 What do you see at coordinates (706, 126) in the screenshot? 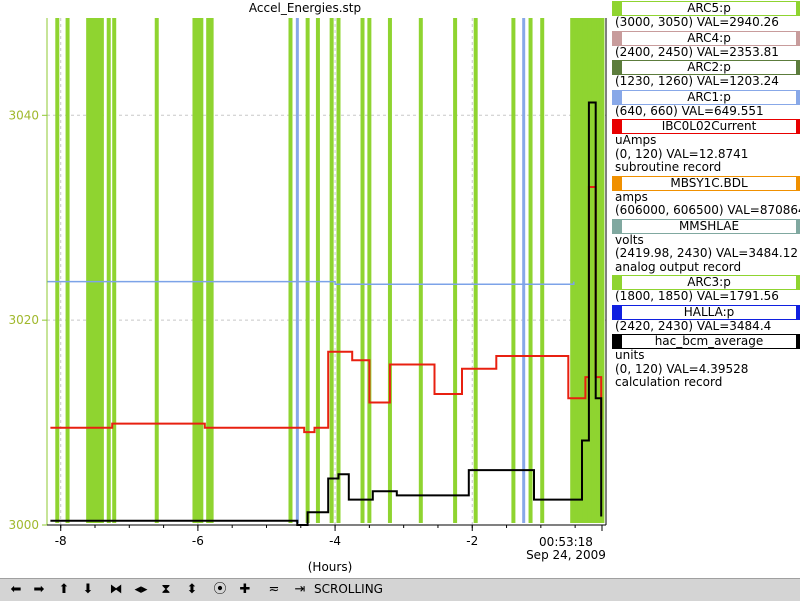
I see `legend-entry-name: IBC0L02Current` at bounding box center [706, 126].